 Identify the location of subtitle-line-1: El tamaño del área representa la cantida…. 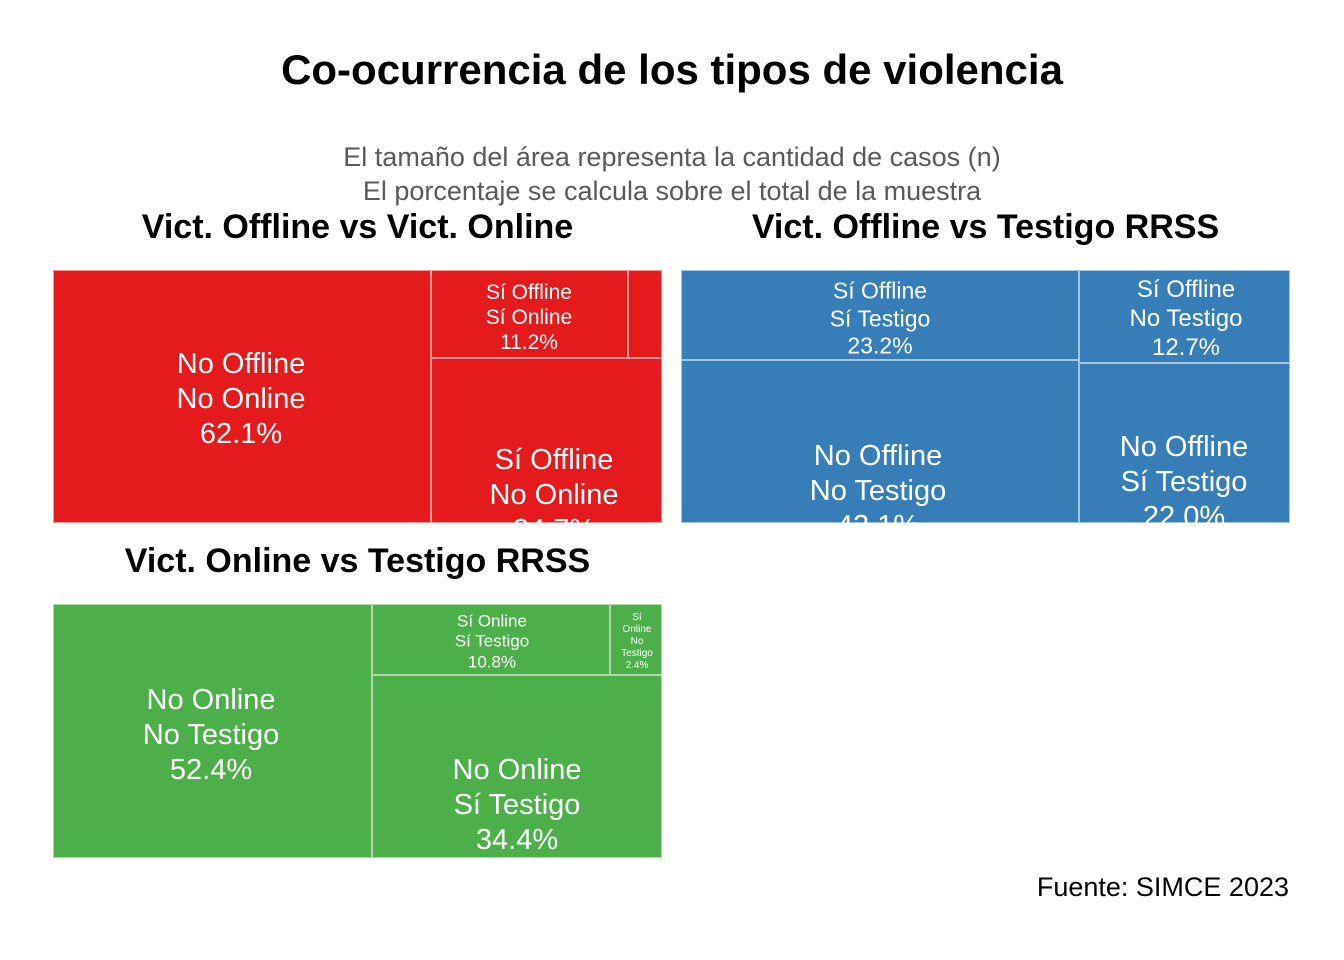
(672, 157).